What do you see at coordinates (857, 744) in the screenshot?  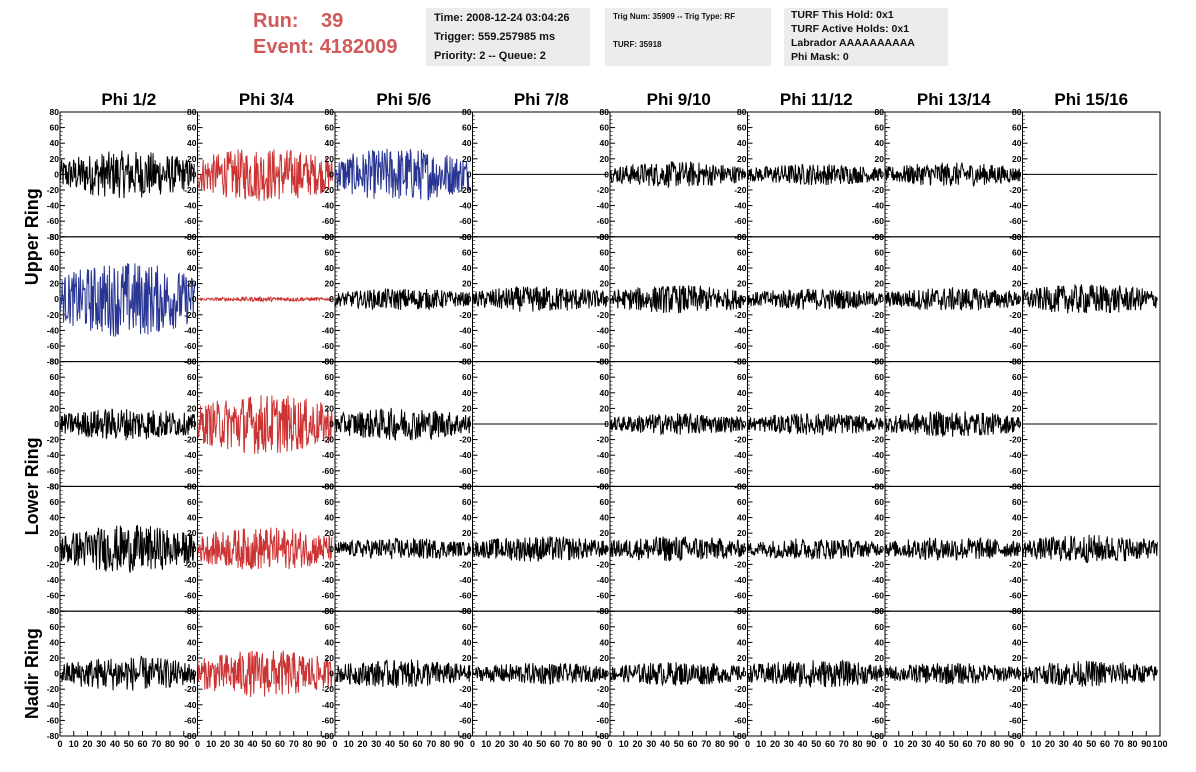 I see `x-tick-label: 80` at bounding box center [857, 744].